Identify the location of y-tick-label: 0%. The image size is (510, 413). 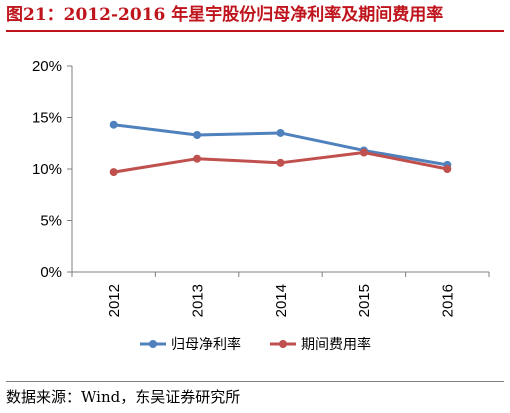
(51, 272).